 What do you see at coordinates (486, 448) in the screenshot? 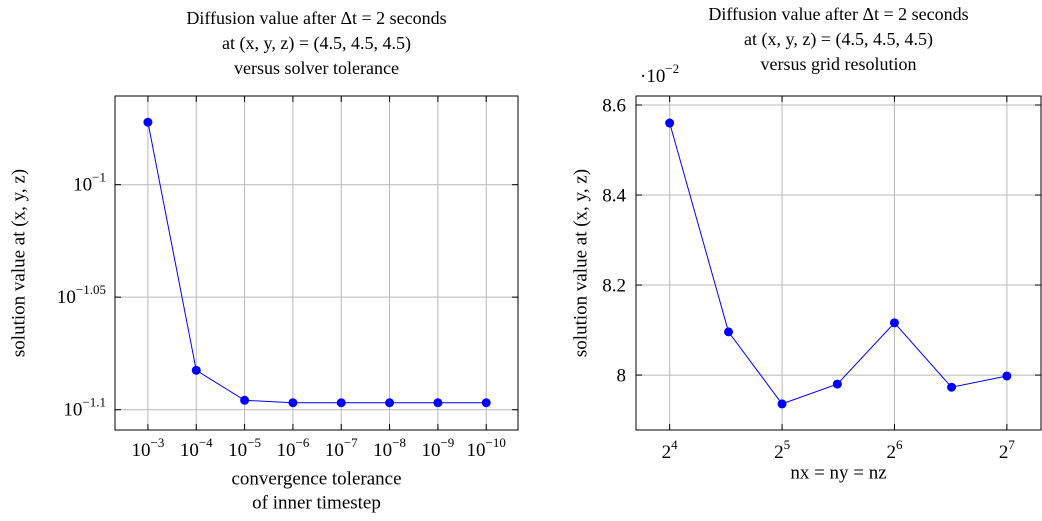
I see `x-tick-label: 10⁻¹⁰` at bounding box center [486, 448].